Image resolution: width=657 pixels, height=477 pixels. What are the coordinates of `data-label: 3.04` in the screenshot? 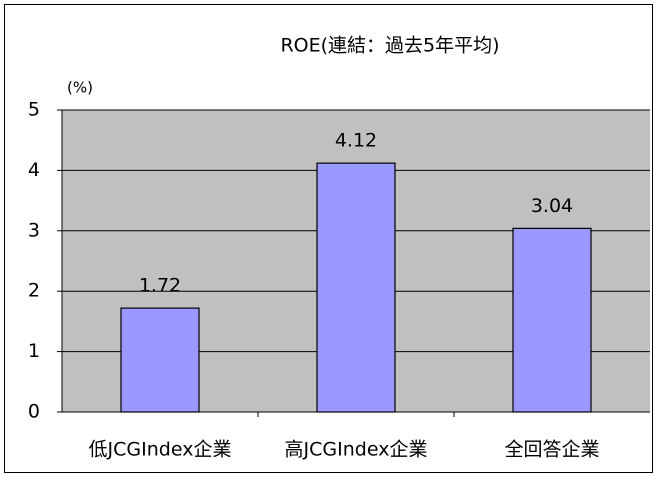 It's located at (552, 206).